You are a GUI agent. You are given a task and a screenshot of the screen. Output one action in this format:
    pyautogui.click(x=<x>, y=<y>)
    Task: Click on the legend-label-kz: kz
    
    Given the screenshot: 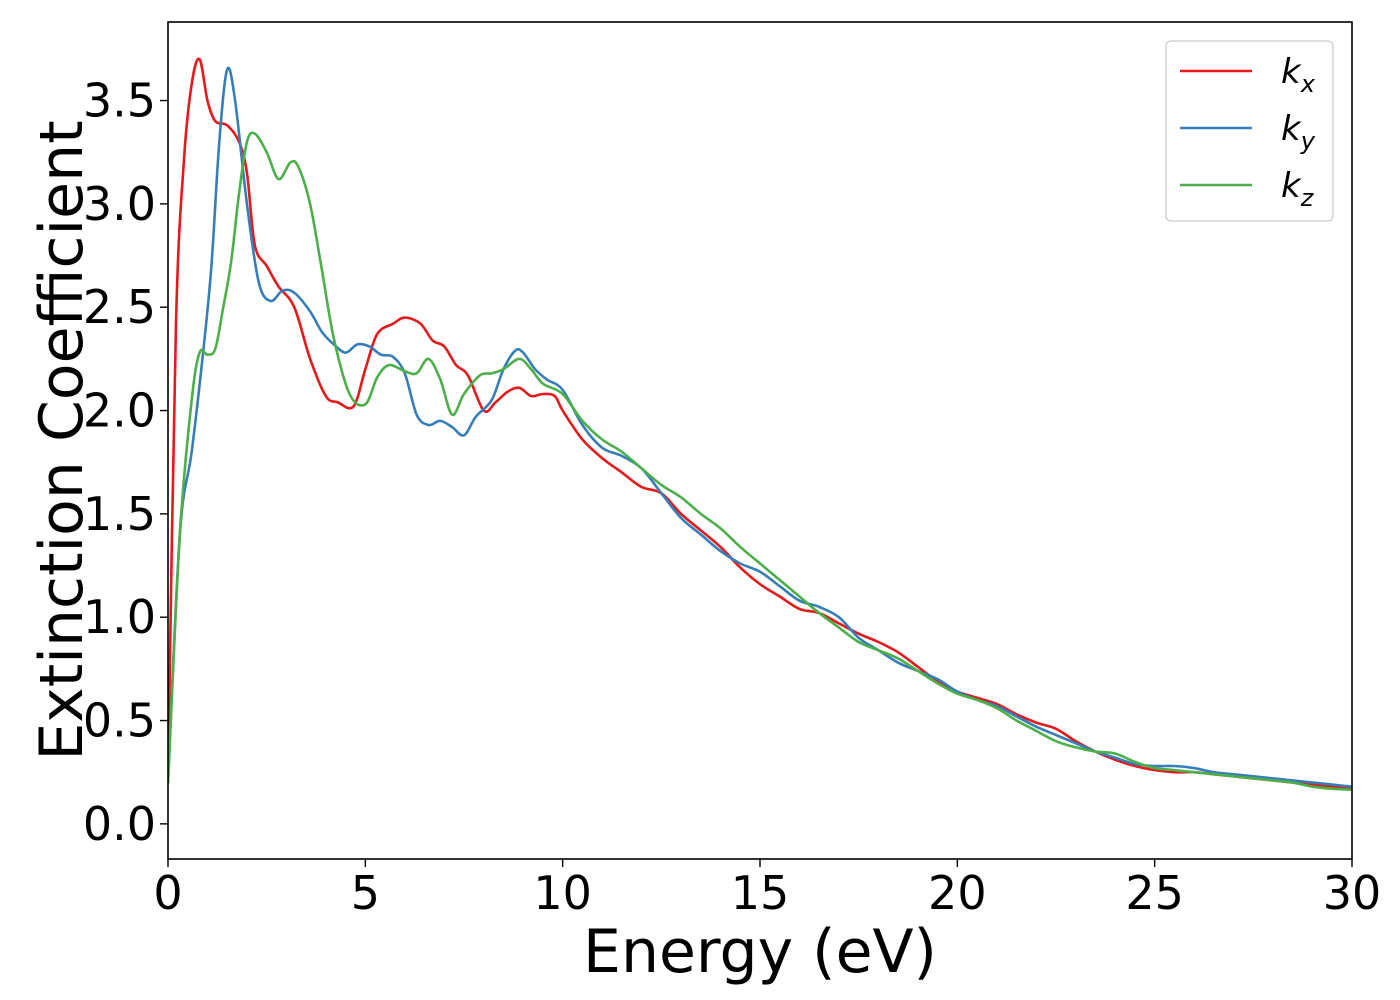 What is the action you would take?
    pyautogui.click(x=1298, y=189)
    